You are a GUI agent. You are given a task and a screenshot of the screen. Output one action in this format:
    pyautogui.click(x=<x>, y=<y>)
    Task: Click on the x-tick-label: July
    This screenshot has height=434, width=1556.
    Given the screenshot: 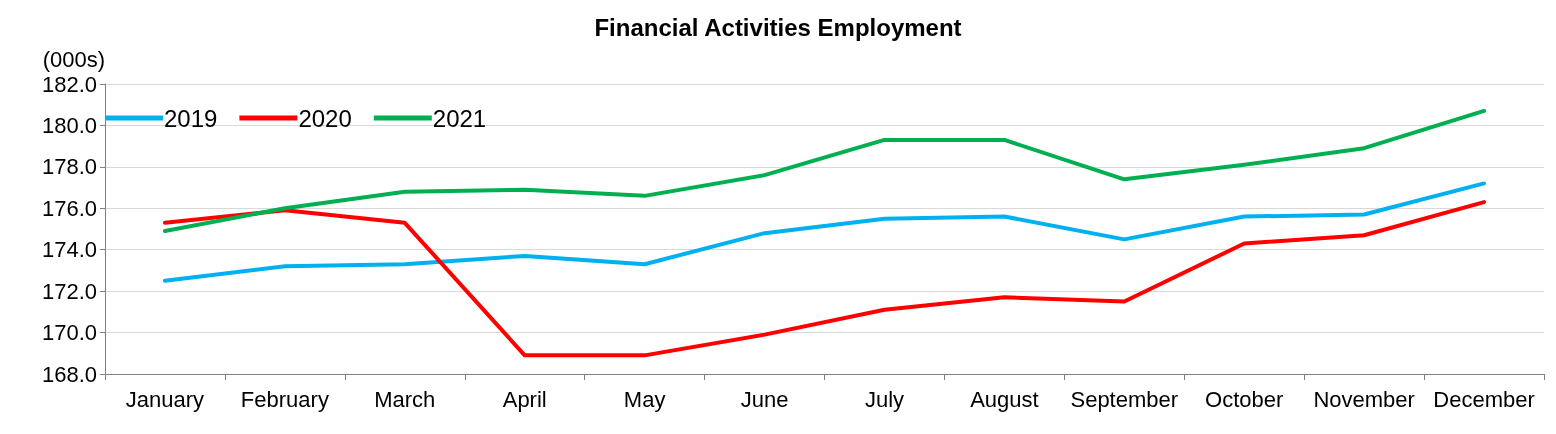 What is the action you would take?
    pyautogui.click(x=884, y=399)
    